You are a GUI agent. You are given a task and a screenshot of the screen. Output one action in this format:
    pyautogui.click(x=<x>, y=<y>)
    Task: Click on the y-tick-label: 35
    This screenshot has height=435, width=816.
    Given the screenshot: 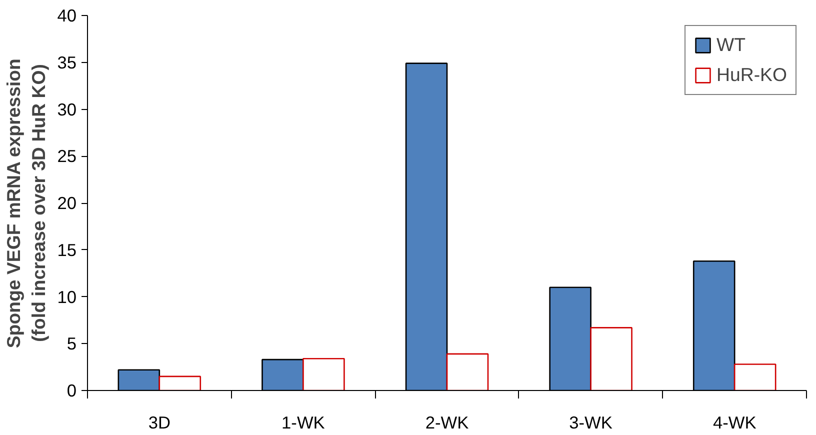 What is the action you would take?
    pyautogui.click(x=67, y=62)
    